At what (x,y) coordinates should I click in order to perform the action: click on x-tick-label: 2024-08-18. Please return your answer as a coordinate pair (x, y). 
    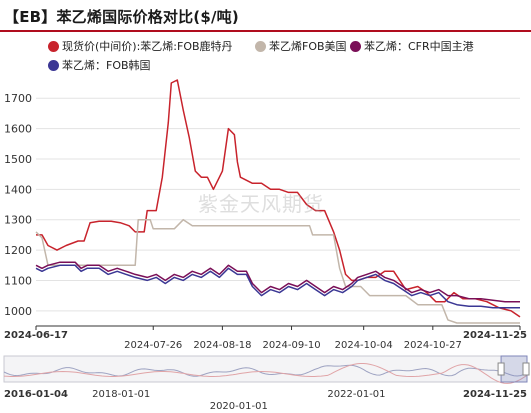
    Looking at the image, I should click on (222, 345).